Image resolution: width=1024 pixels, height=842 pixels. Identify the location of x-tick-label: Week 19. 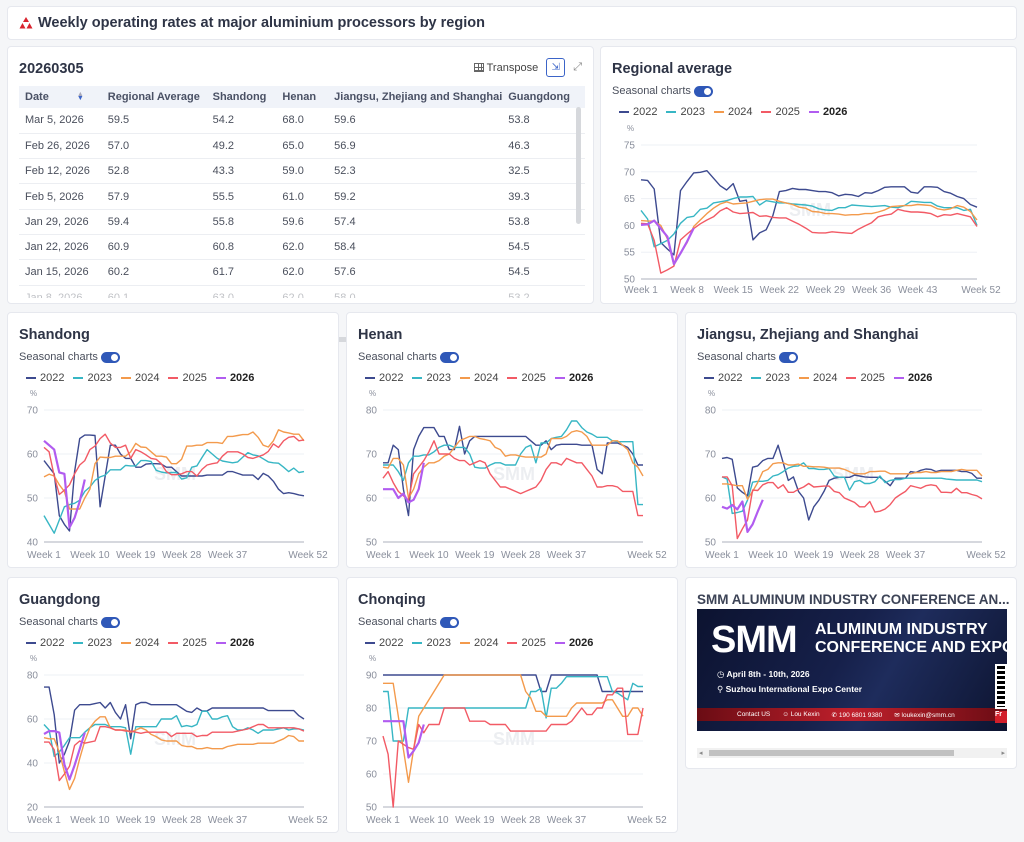
(136, 555).